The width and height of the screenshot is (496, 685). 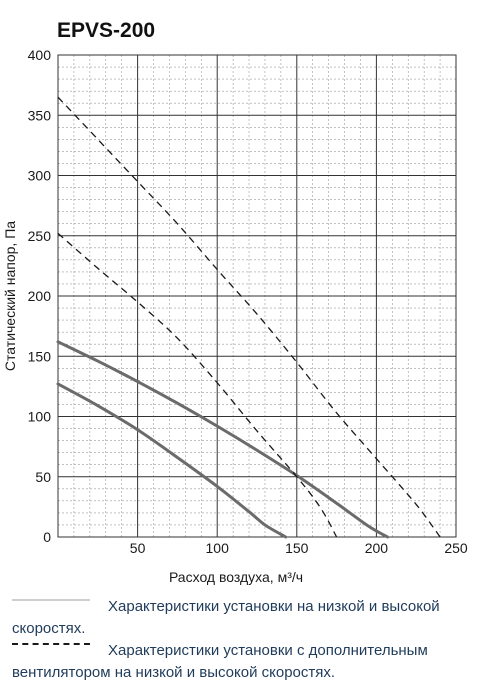 What do you see at coordinates (138, 548) in the screenshot?
I see `x-tick-label: 50` at bounding box center [138, 548].